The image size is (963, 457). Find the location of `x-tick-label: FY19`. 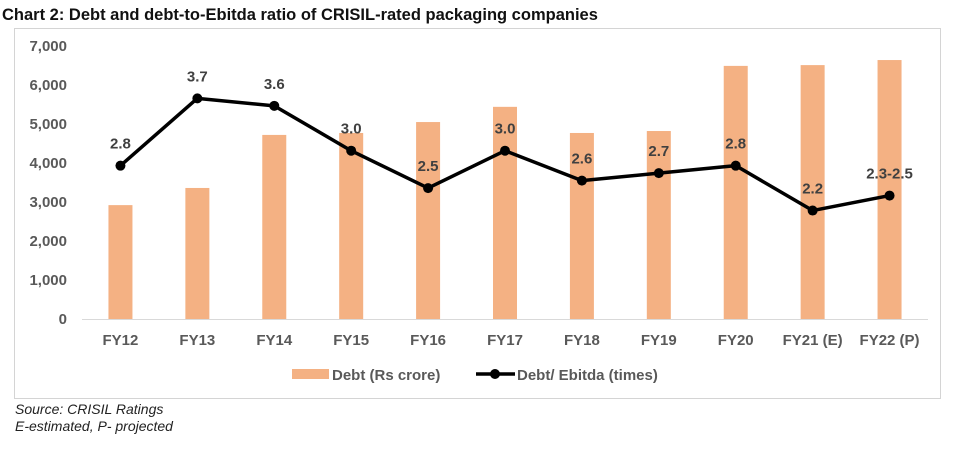

x-tick-label: FY19 is located at coordinates (659, 340).